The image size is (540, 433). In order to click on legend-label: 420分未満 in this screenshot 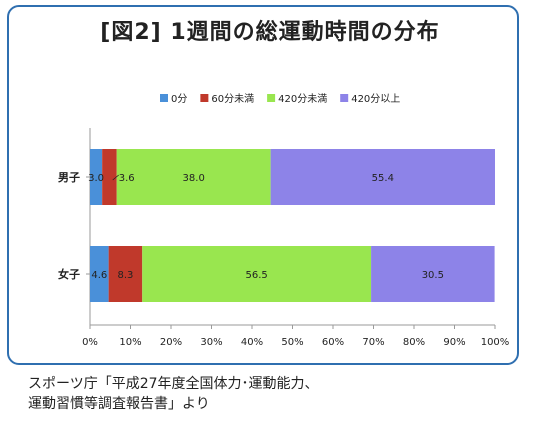, I will do `click(302, 99)`.